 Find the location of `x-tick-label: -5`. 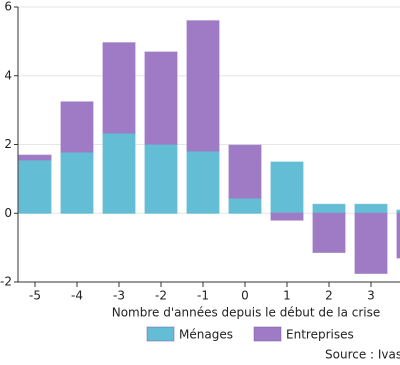

x-tick-label: -5 is located at coordinates (35, 296).